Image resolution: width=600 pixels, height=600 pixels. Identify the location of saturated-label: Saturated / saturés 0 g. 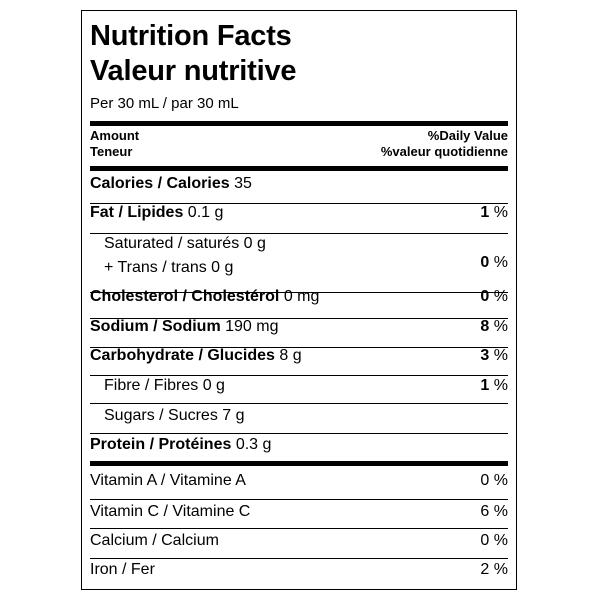
(185, 243).